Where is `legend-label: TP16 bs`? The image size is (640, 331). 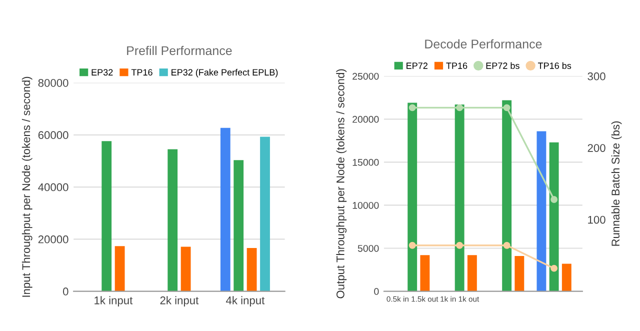
legend-label: TP16 bs is located at coordinates (555, 65).